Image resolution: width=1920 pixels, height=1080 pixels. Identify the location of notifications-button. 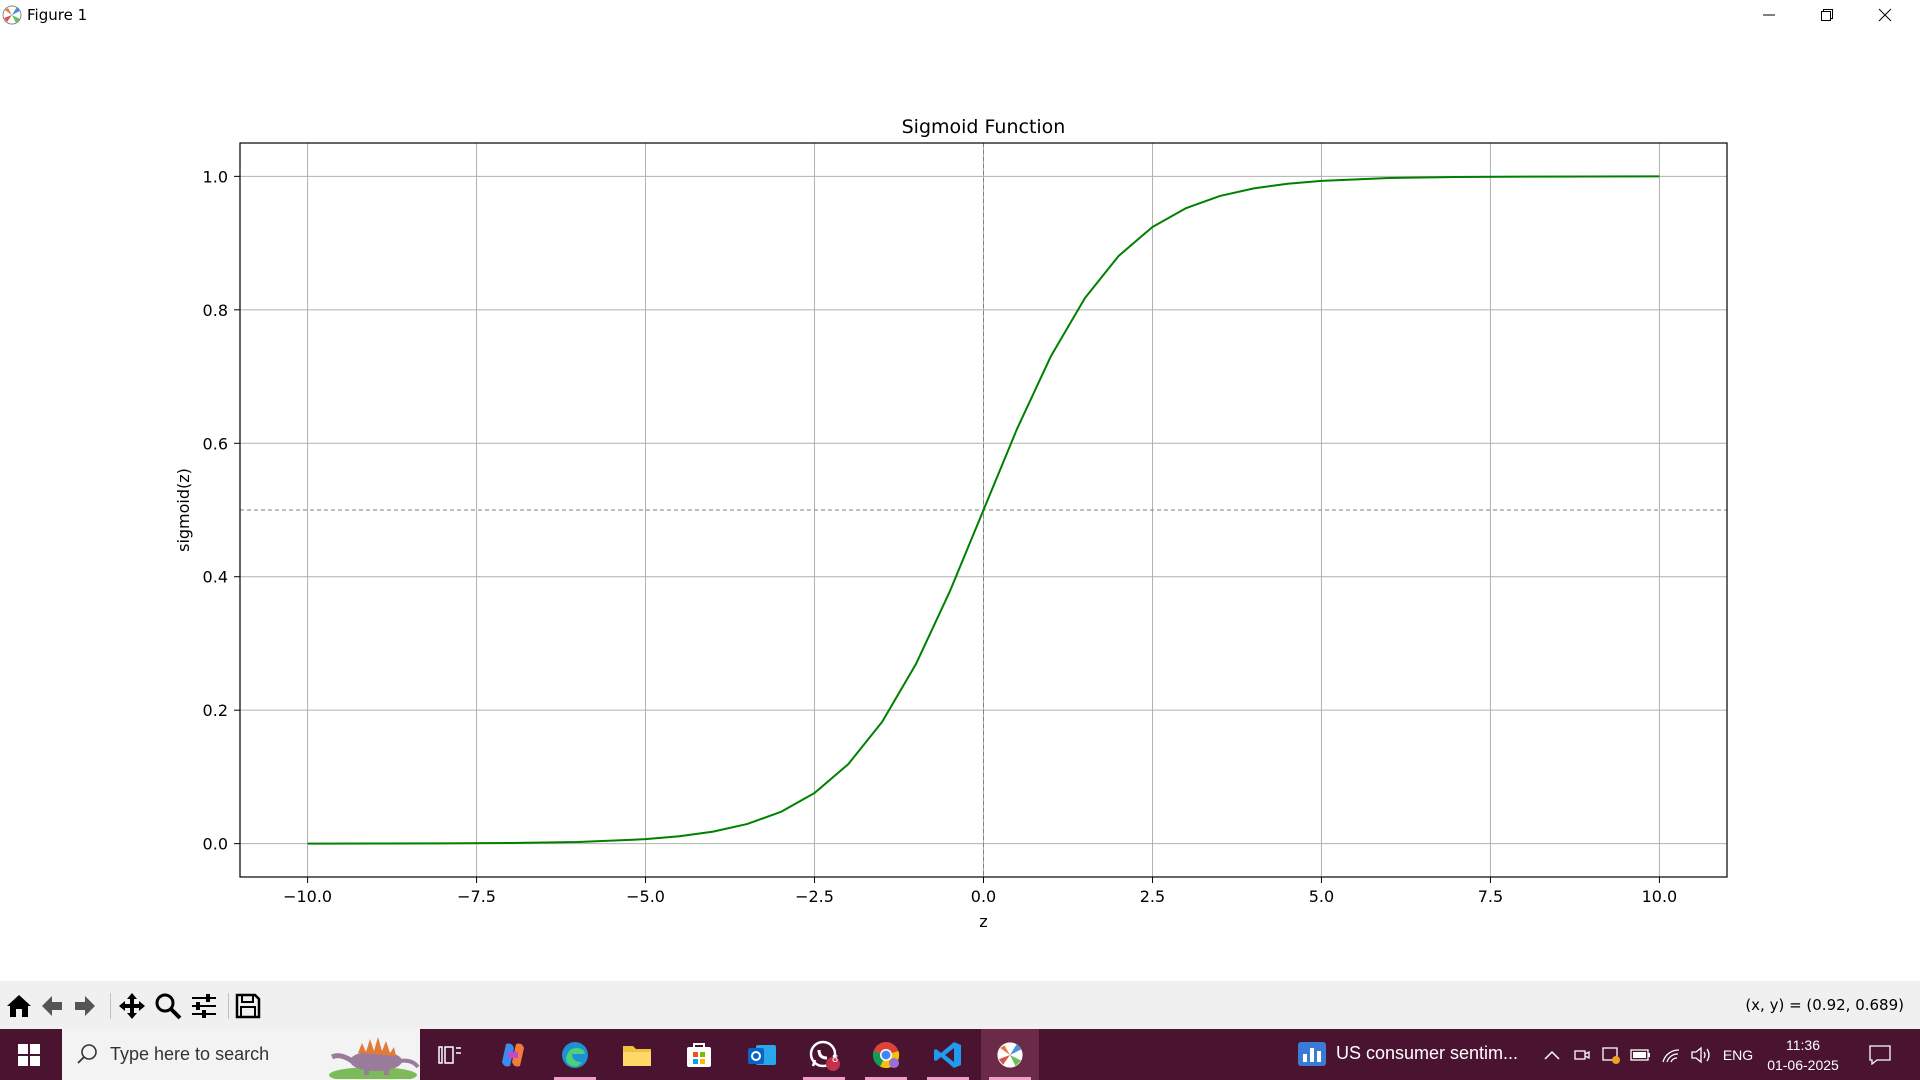
(1880, 1054).